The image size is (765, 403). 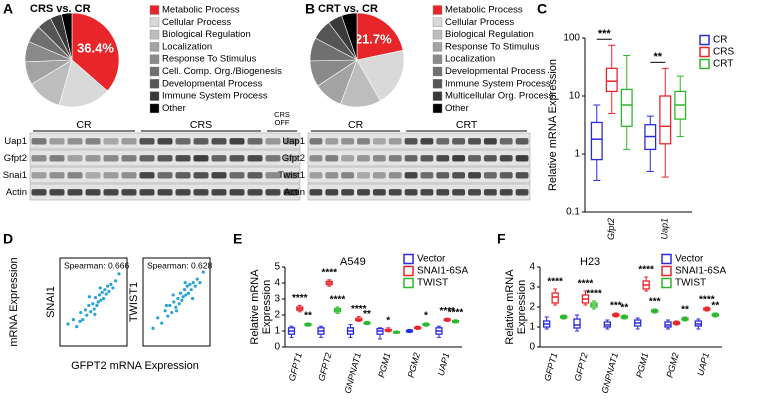 I want to click on legend-label: Other, so click(x=174, y=108).